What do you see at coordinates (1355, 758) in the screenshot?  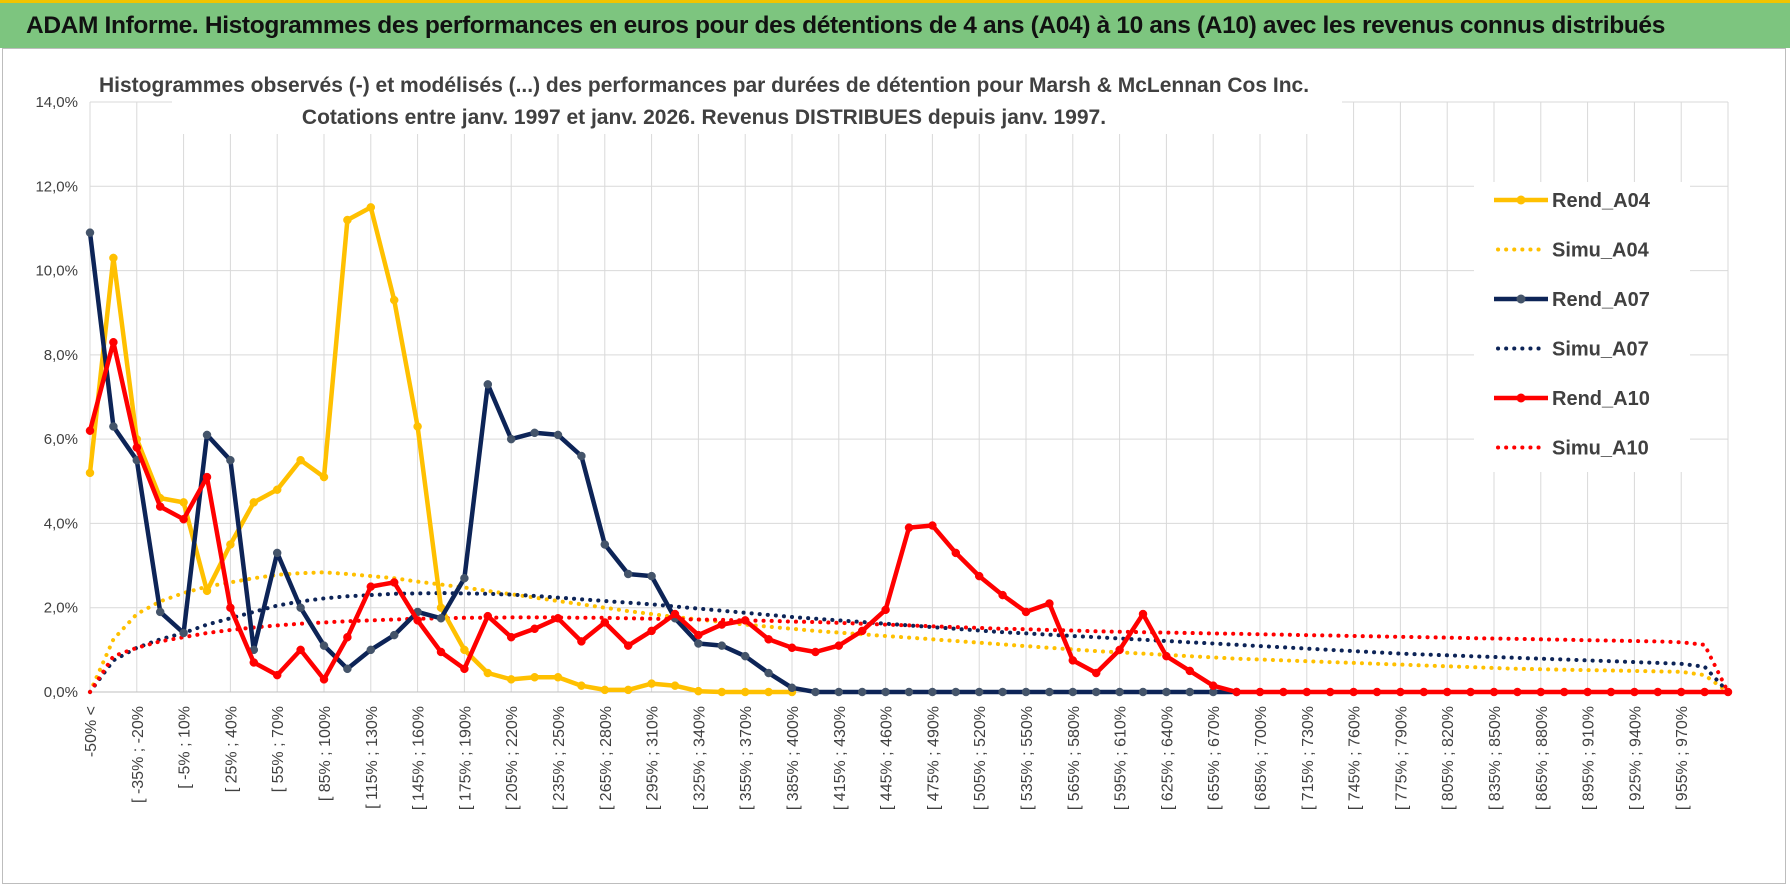 I see `x-tick-label: [ 745% ; 760%` at bounding box center [1355, 758].